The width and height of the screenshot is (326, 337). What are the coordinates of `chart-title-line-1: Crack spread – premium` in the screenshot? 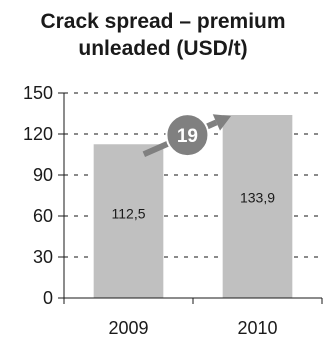 It's located at (163, 21).